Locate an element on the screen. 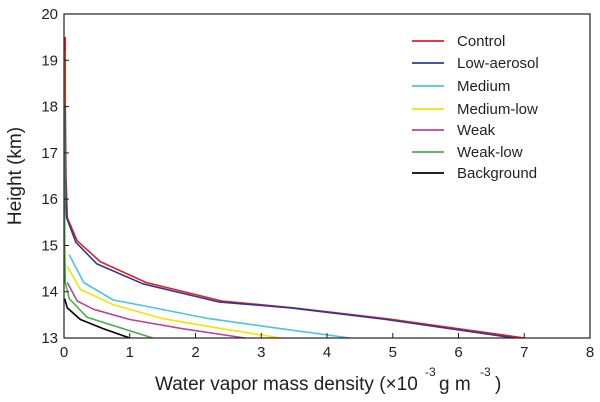 This screenshot has height=402, width=600. y-axis-ticks: 13 14 15 16 17 18 19 20 is located at coordinates (55, 176).